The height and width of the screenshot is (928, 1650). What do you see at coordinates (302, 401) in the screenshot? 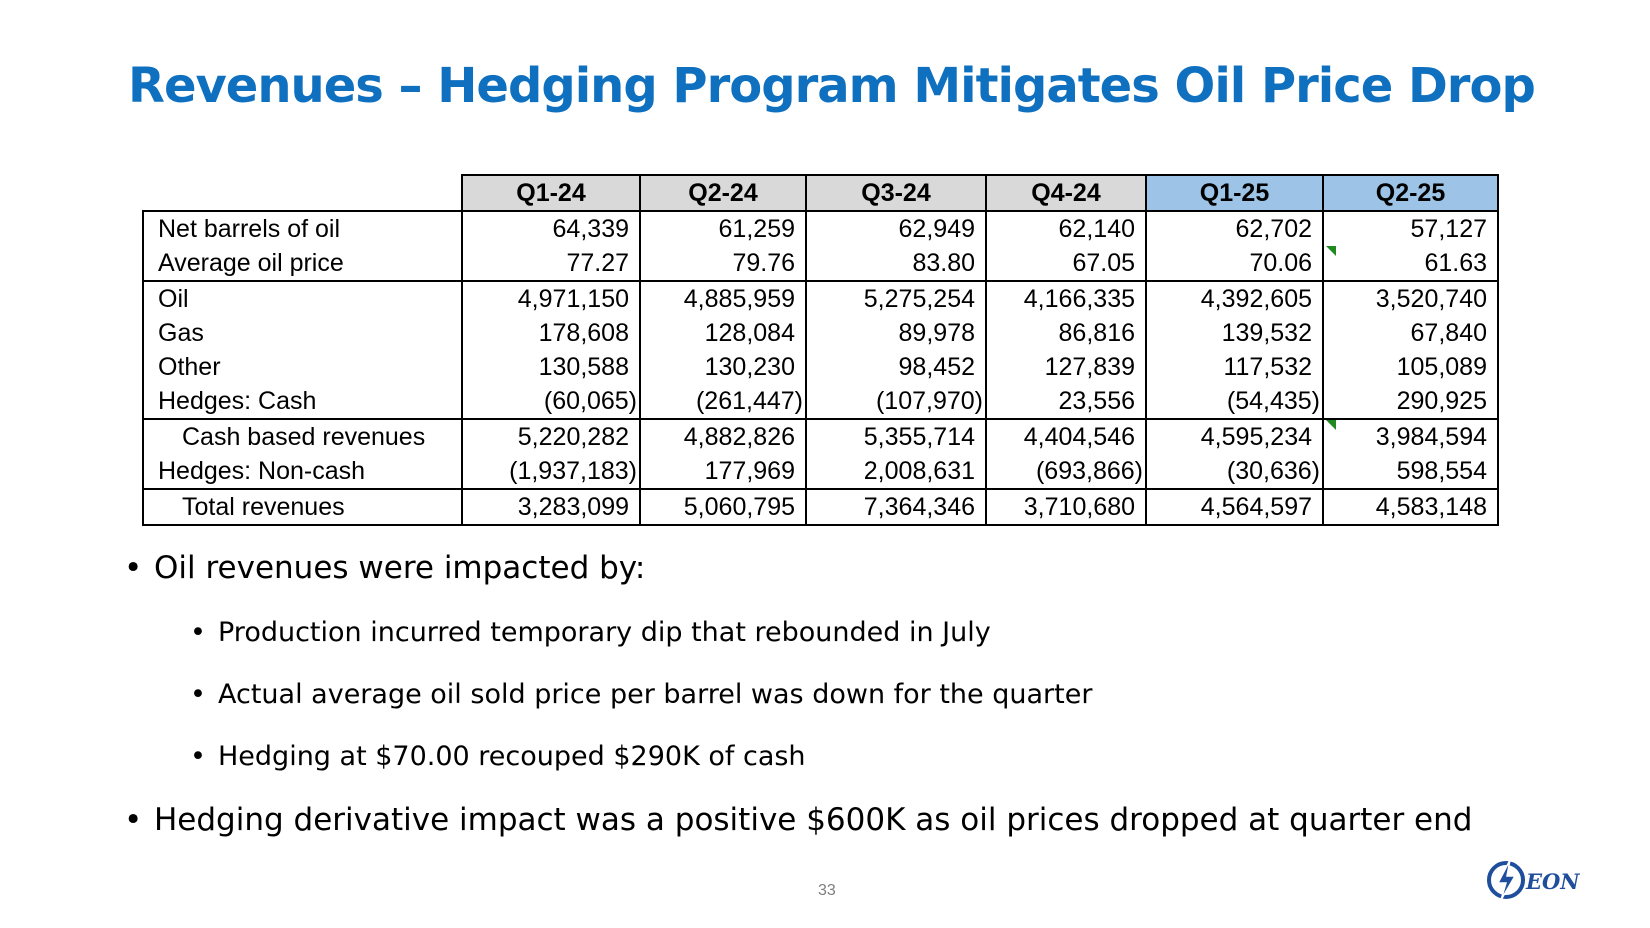
I see `row-label: Hedges: Cash` at bounding box center [302, 401].